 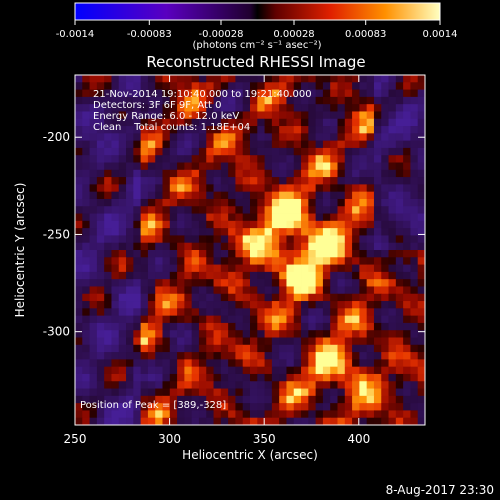 What do you see at coordinates (56, 332) in the screenshot?
I see `y-tick-label: -300` at bounding box center [56, 332].